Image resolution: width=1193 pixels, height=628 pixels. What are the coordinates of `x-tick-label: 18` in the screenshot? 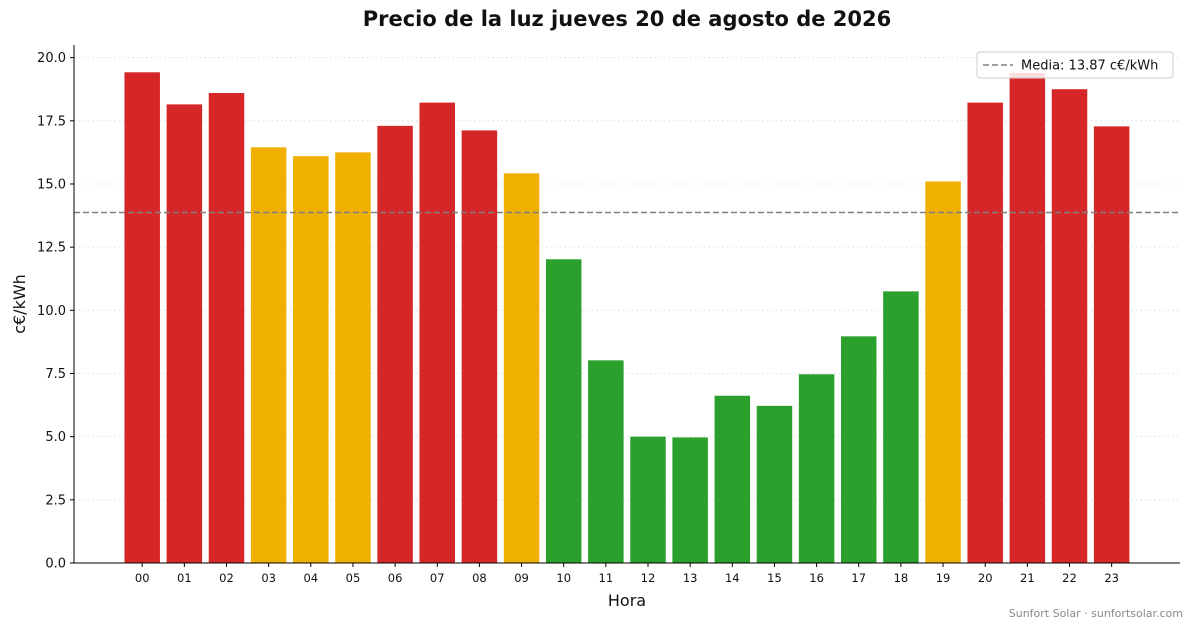 It's located at (901, 578).